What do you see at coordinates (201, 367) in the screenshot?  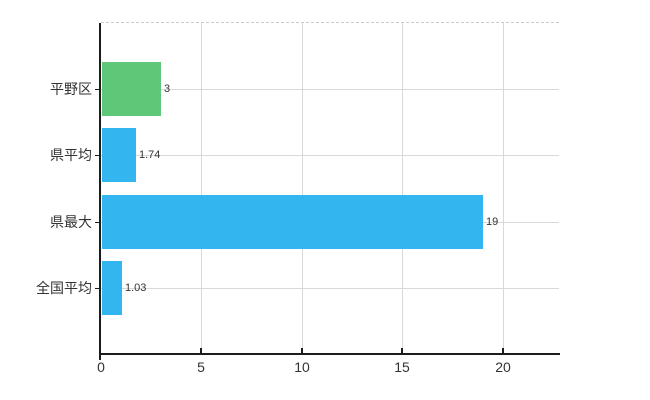 I see `x-tick-label: 5` at bounding box center [201, 367].